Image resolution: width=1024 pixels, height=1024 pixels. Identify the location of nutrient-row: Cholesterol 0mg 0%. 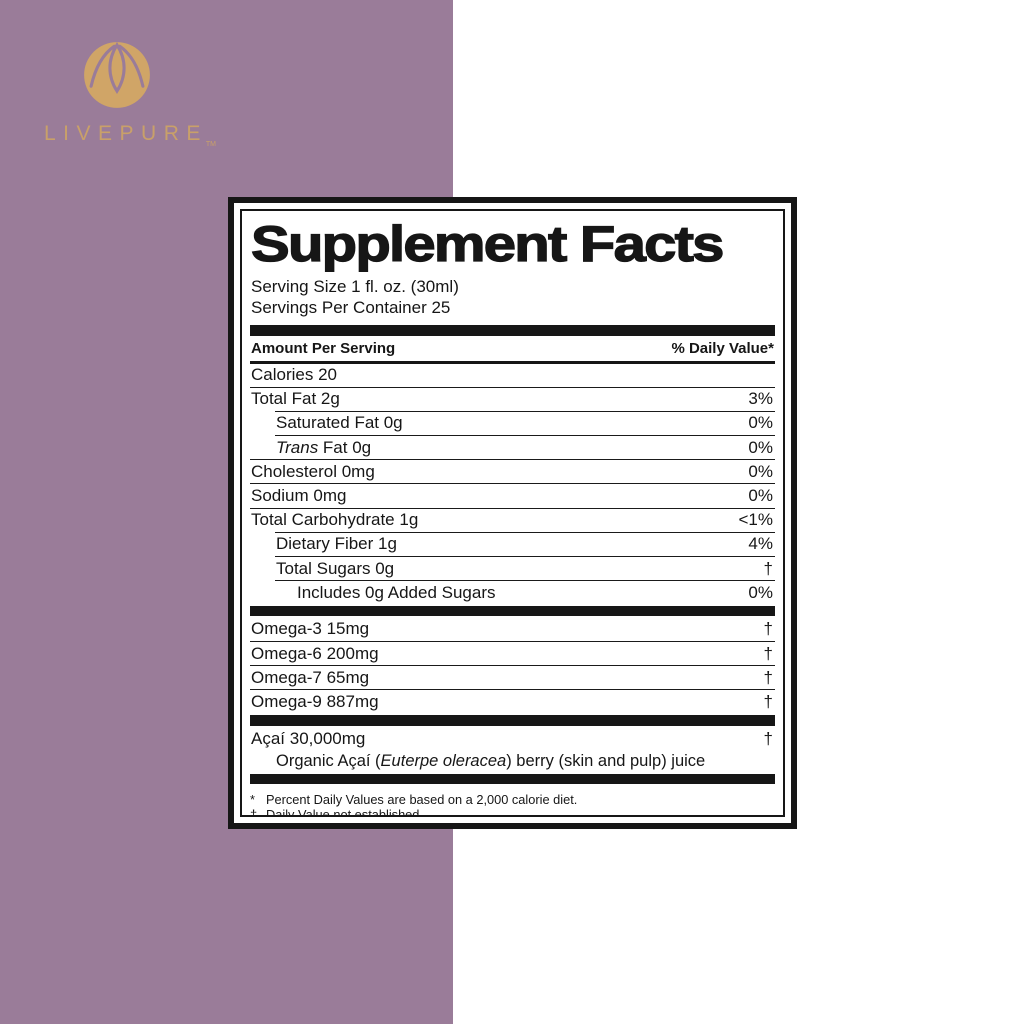
(512, 471).